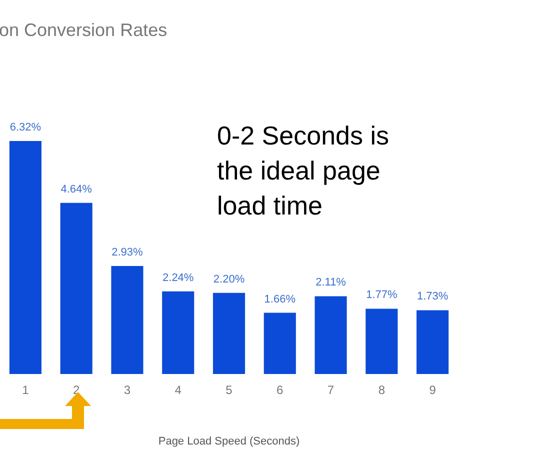 The width and height of the screenshot is (534, 462). What do you see at coordinates (382, 390) in the screenshot?
I see `x-tick-label: 8` at bounding box center [382, 390].